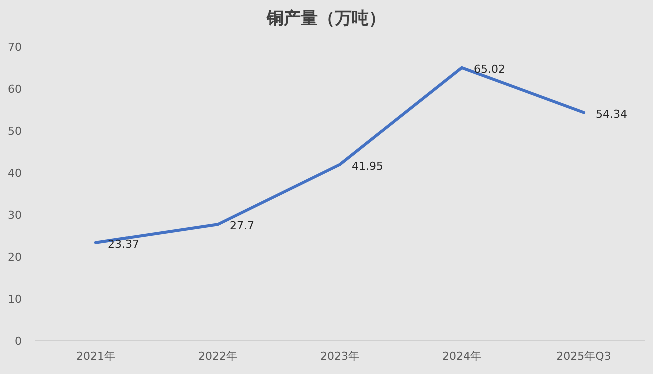  I want to click on y-tick-label: 70, so click(15, 47).